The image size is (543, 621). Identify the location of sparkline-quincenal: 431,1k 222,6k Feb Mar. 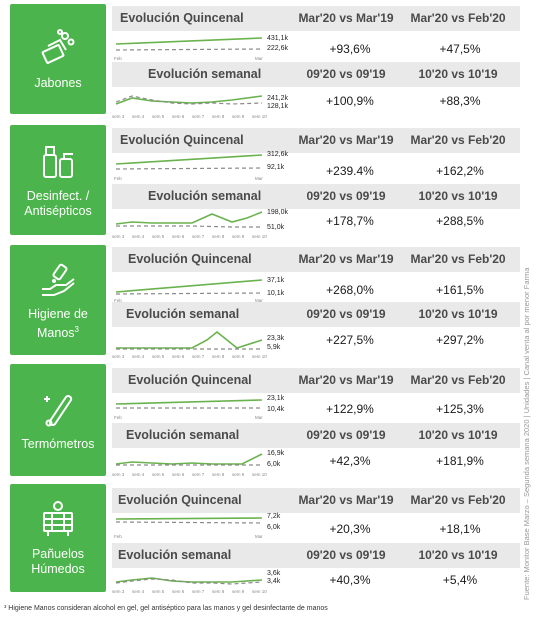
(201, 48).